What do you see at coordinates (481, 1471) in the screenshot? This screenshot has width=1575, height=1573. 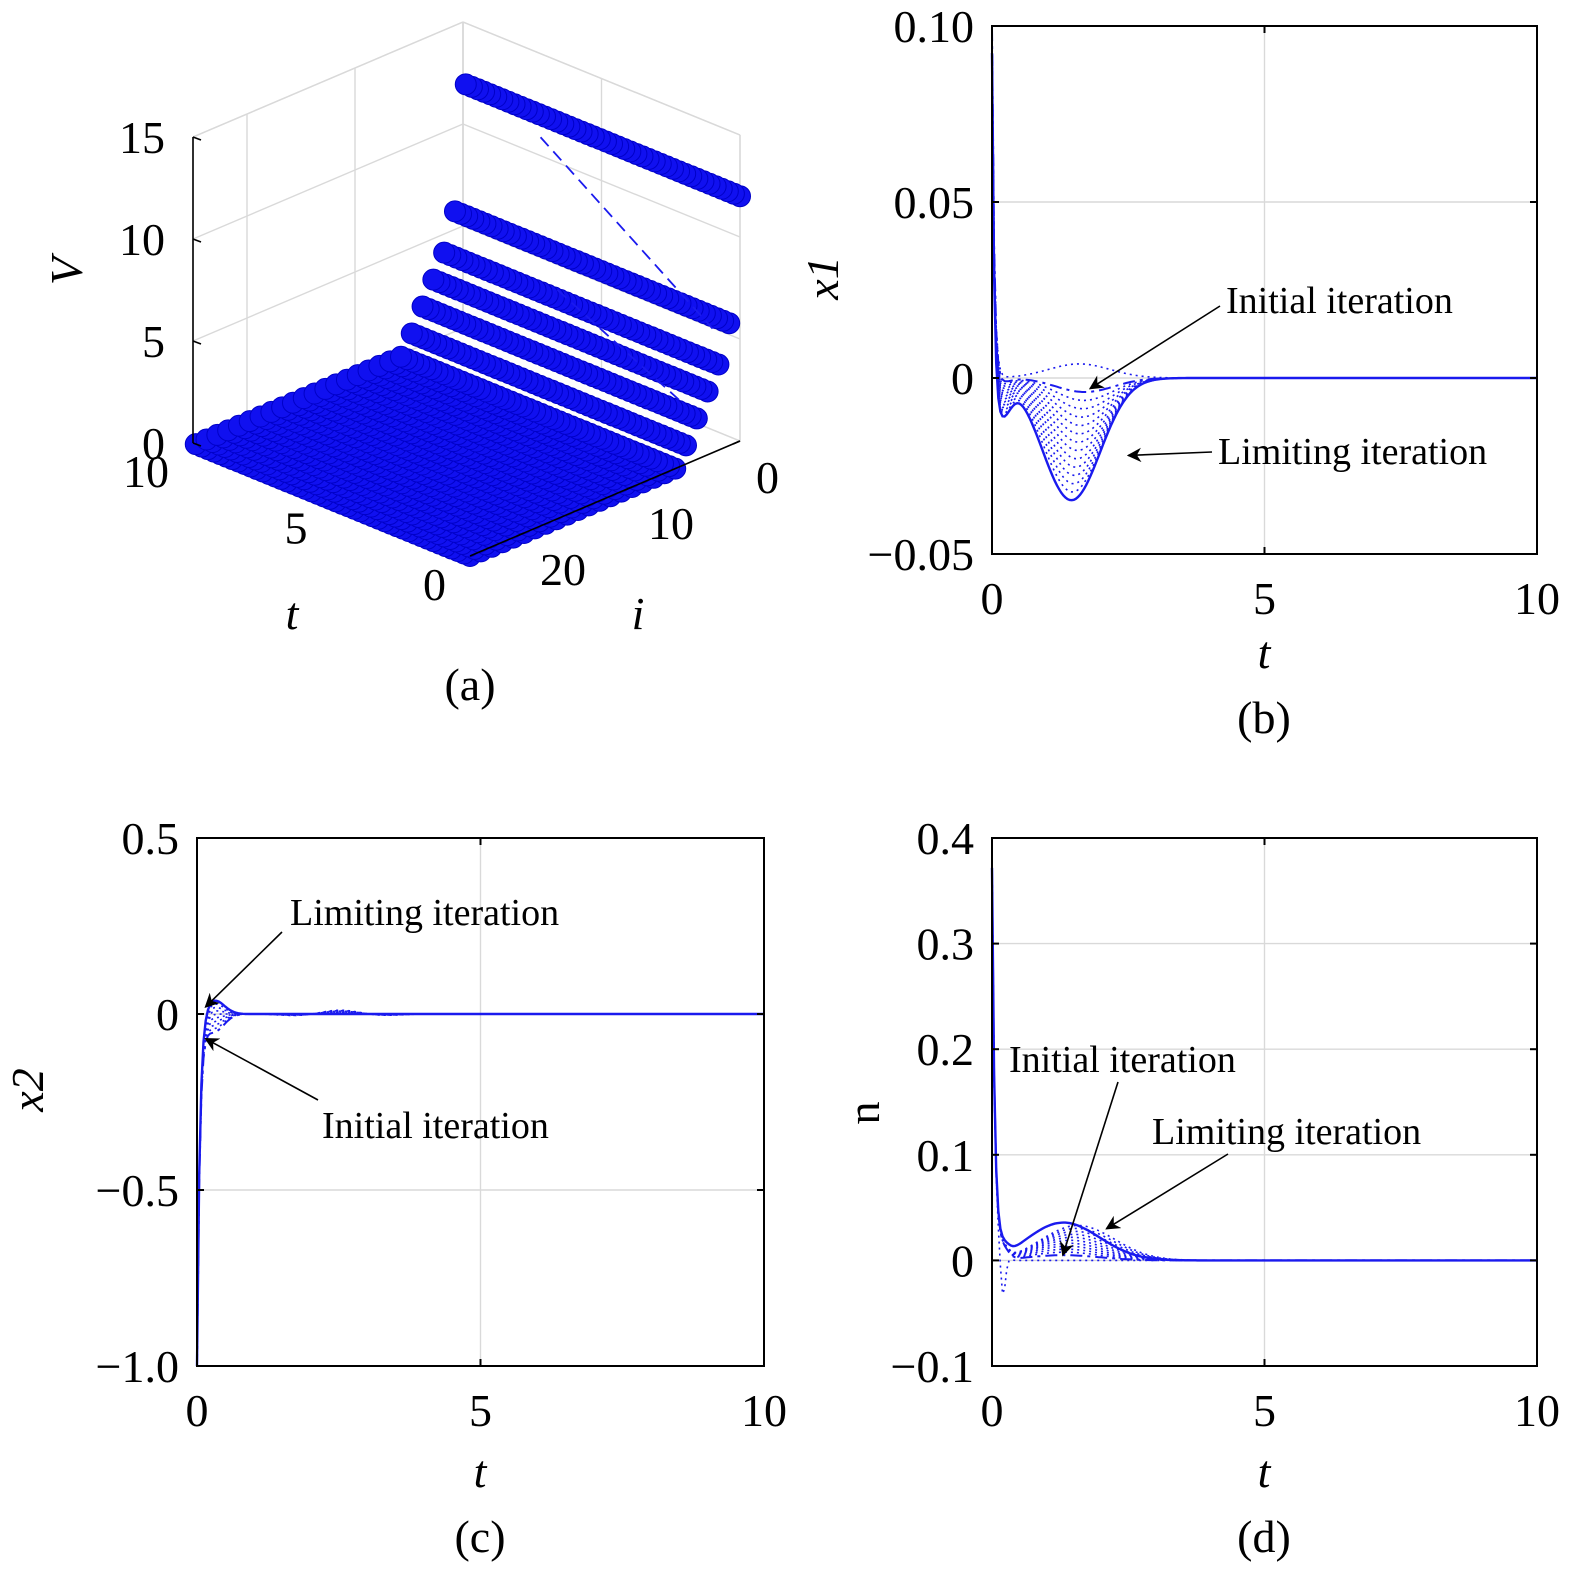 I see `panel-c-xlabel: t` at bounding box center [481, 1471].